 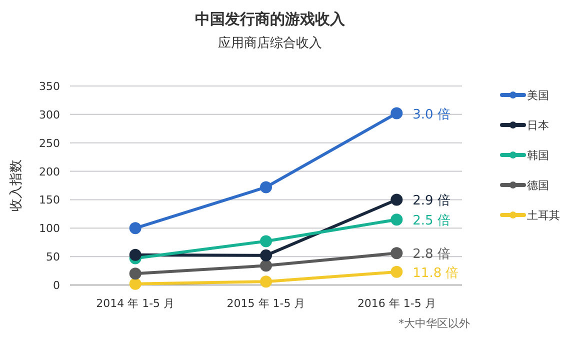 What do you see at coordinates (538, 95) in the screenshot?
I see `legend-label: 美国` at bounding box center [538, 95].